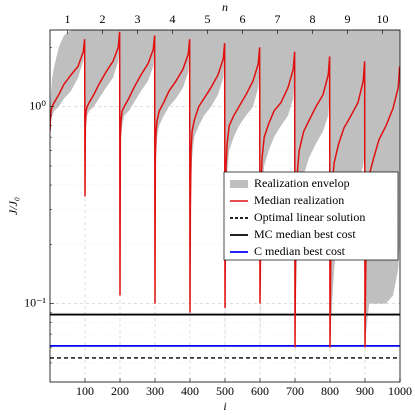 This screenshot has height=415, width=415. Describe the element at coordinates (138, 19) in the screenshot. I see `x2-tick-label: 3` at that location.